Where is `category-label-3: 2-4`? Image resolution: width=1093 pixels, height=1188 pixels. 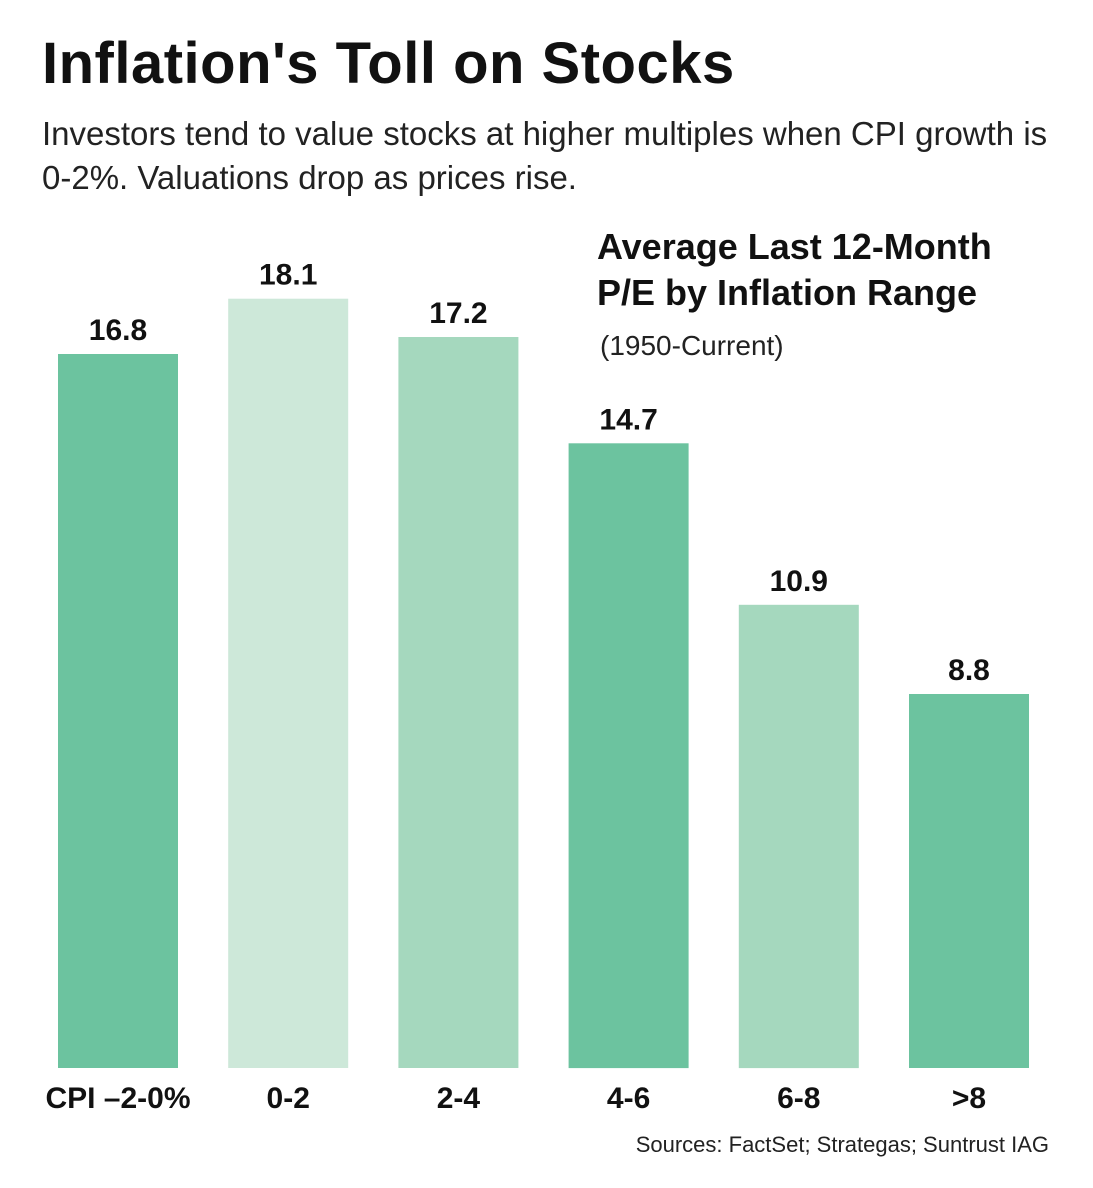 category-label-3: 2-4 is located at coordinates (459, 1098).